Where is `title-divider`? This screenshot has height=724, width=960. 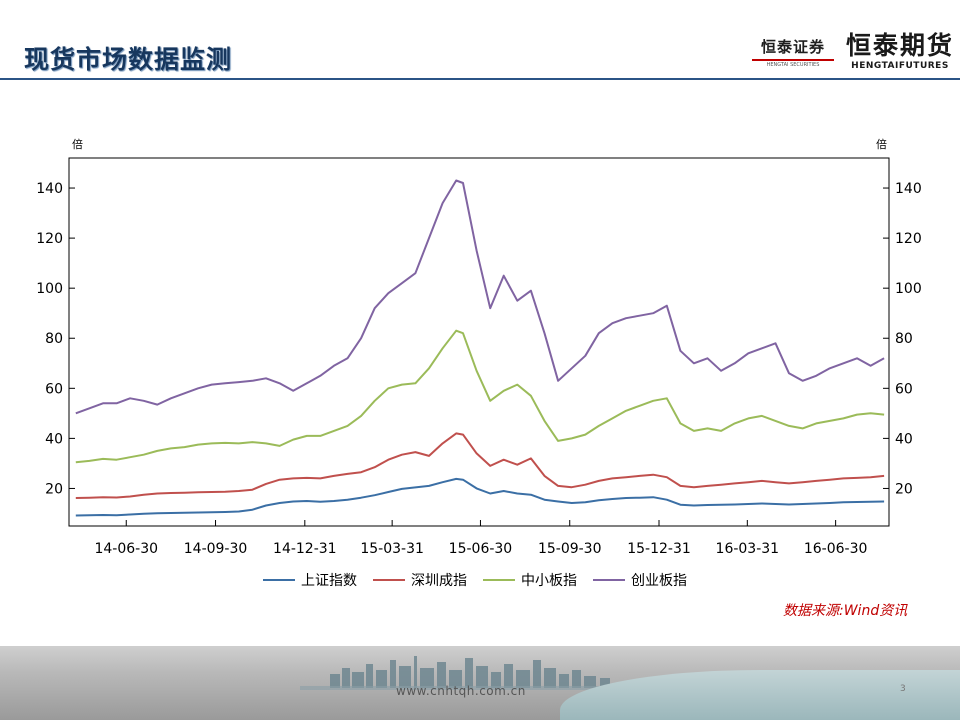 title-divider is located at coordinates (480, 79).